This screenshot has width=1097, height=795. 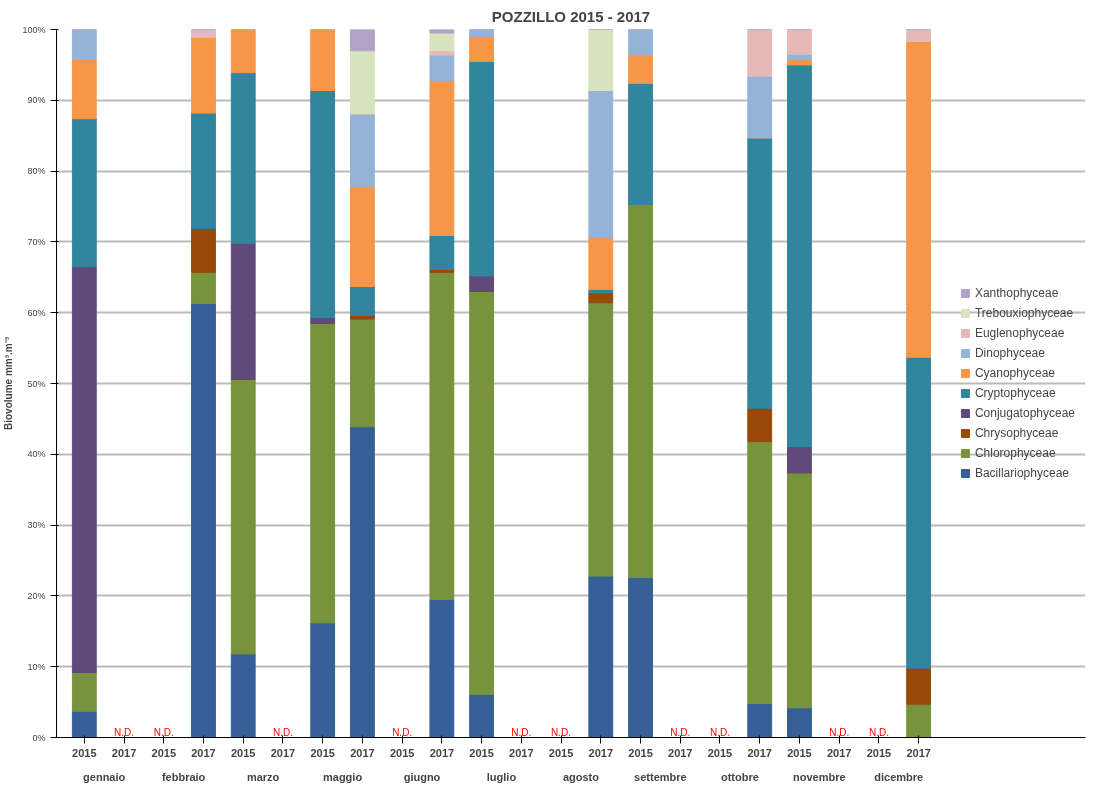 What do you see at coordinates (819, 776) in the screenshot?
I see `text: novembre` at bounding box center [819, 776].